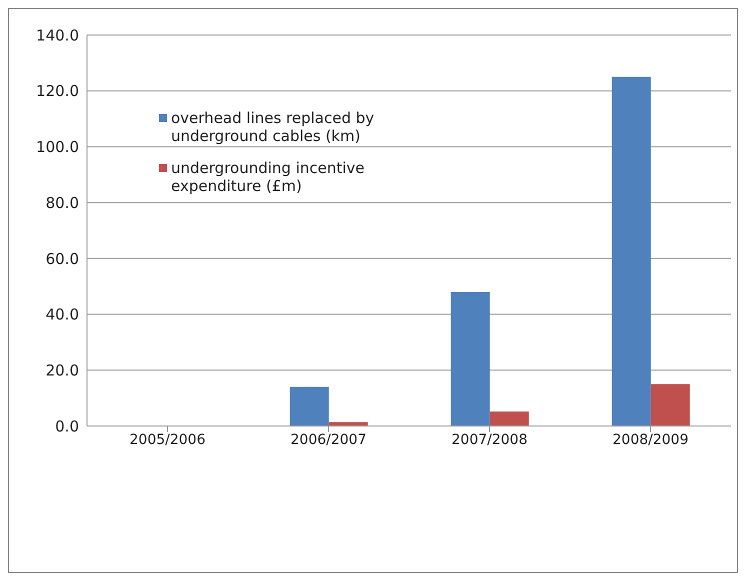  Describe the element at coordinates (57, 91) in the screenshot. I see `y-tick-label: 120.0` at that location.